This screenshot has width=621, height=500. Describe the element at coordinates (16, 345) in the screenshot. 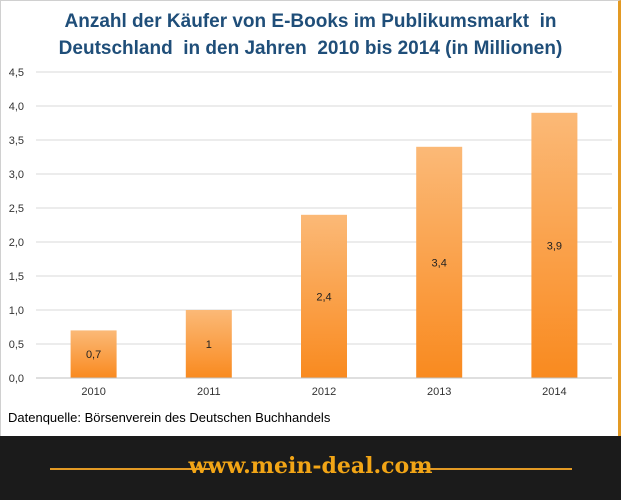

I see `y-tick-label: 0,5` at that location.